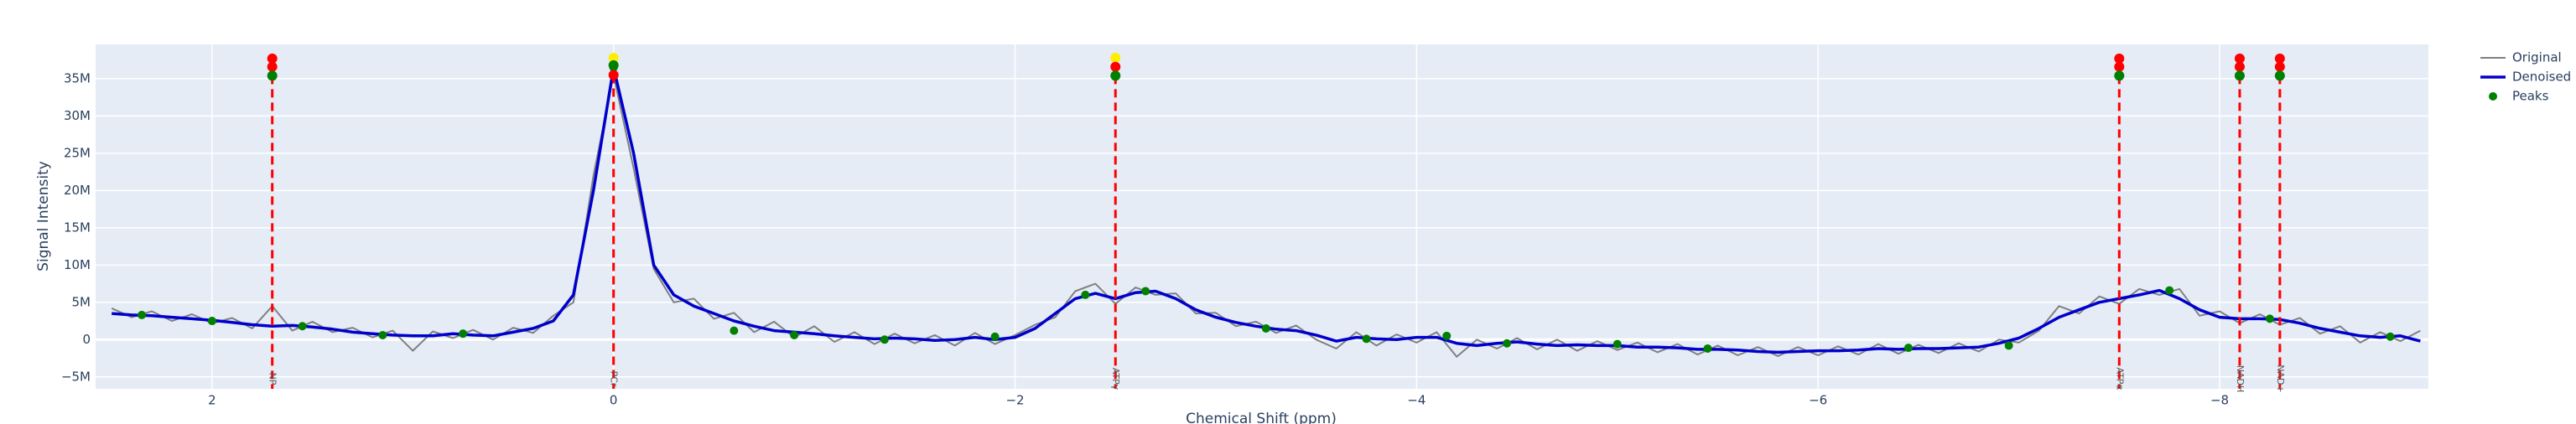 The image size is (2576, 424). Describe the element at coordinates (77, 116) in the screenshot. I see `y-tick-label: 30M` at that location.